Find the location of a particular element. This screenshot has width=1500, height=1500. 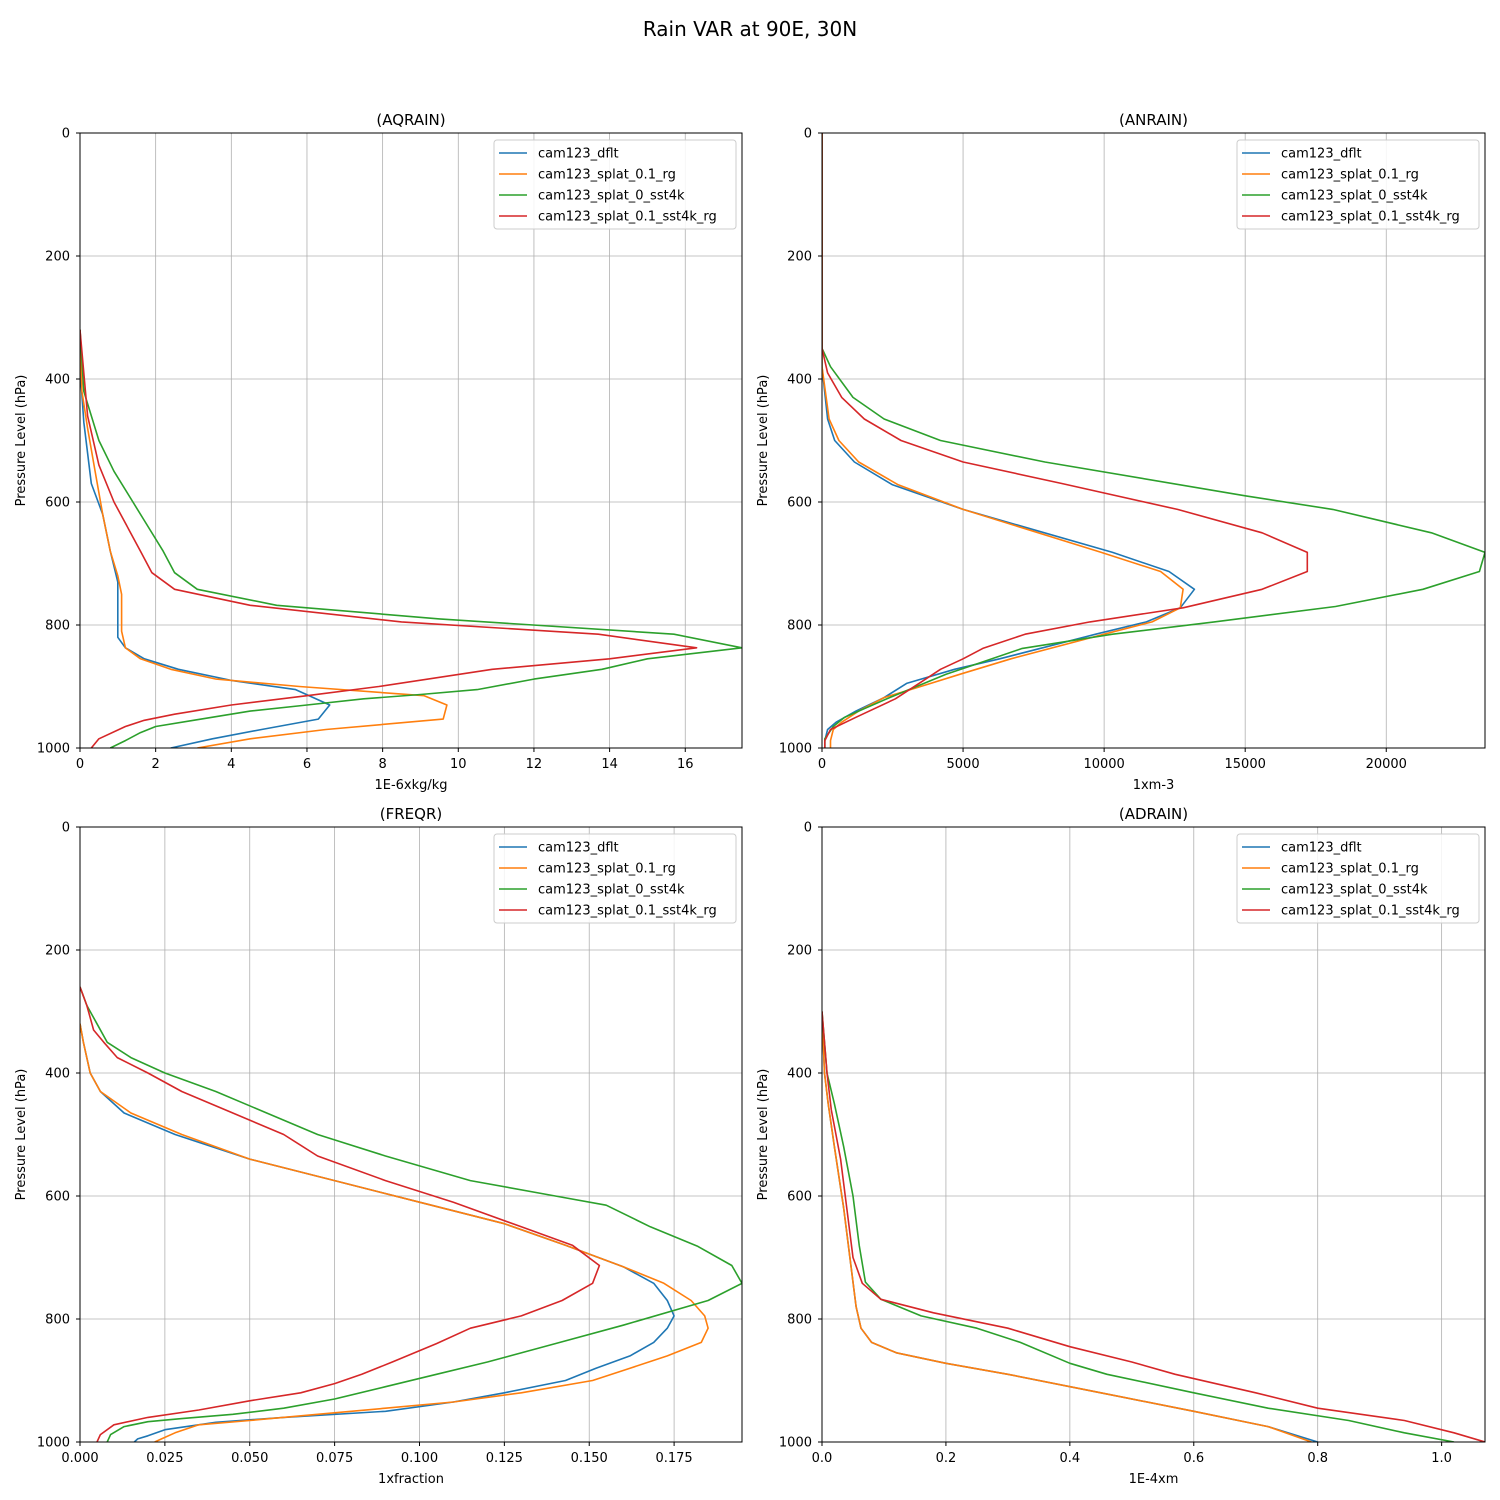

x-tick-label: 2 is located at coordinates (156, 764).